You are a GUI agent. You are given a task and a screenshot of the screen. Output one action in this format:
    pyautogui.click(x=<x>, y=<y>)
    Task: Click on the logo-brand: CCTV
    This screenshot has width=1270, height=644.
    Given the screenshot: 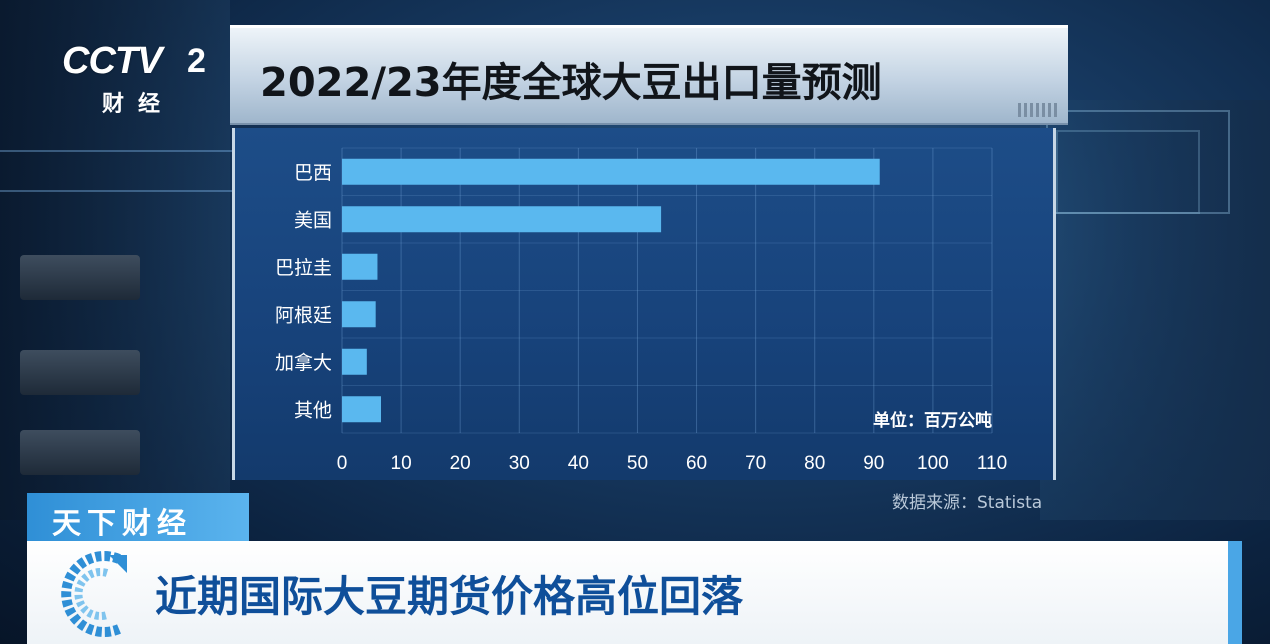 What is the action you would take?
    pyautogui.click(x=112, y=61)
    